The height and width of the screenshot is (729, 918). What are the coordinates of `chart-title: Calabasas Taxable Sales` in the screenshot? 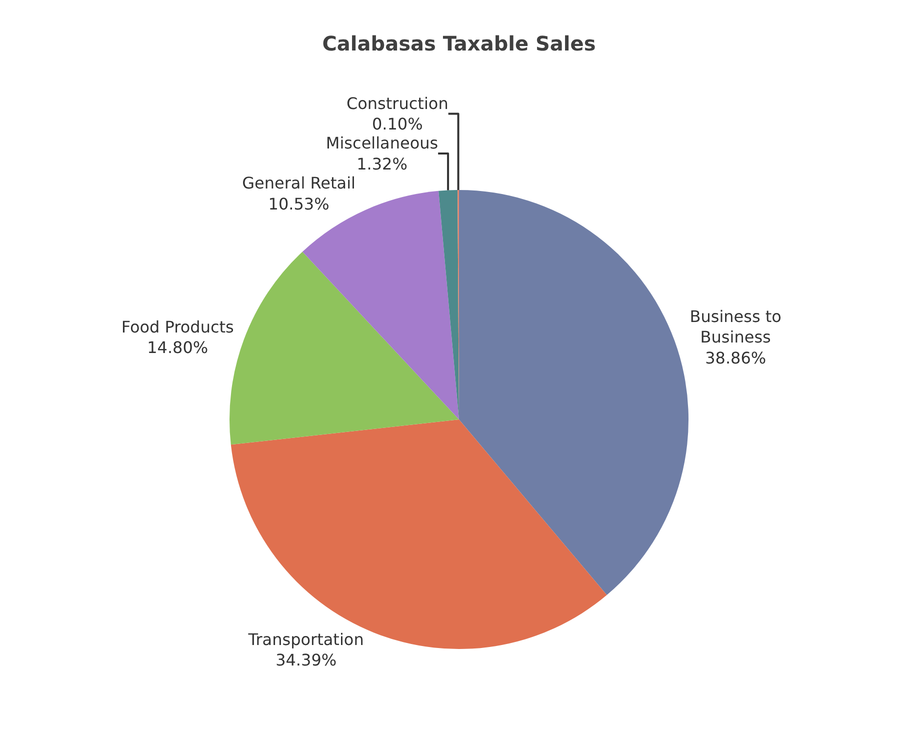 It's located at (459, 43).